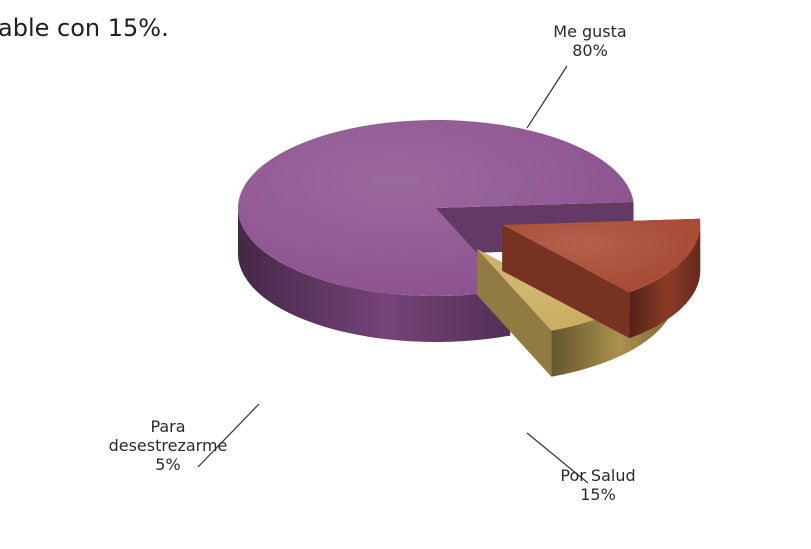 The width and height of the screenshot is (811, 549). Describe the element at coordinates (589, 31) in the screenshot. I see `slice-label-0-0: Me gusta` at that location.